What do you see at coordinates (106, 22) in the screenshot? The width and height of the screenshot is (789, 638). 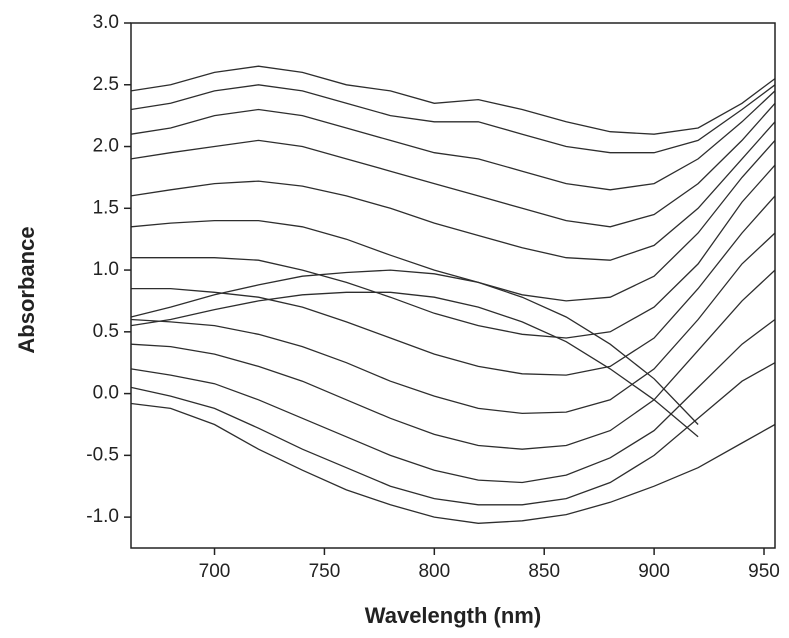 I see `y-tick-label: 3.0` at bounding box center [106, 22].